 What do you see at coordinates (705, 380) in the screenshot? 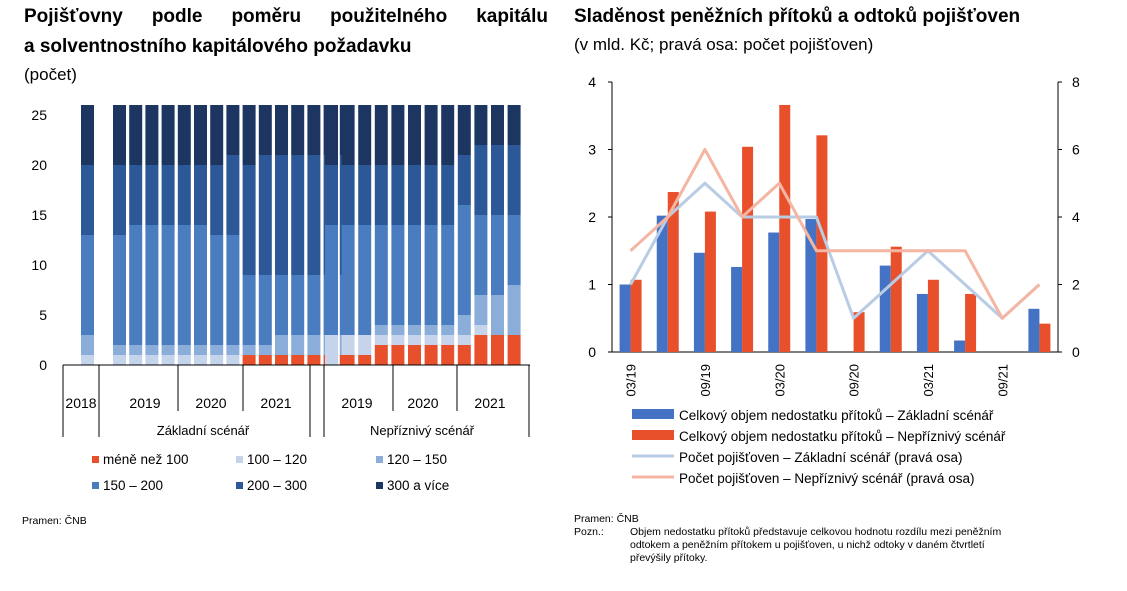
I see `x-tick-label: 09/19` at bounding box center [705, 380].